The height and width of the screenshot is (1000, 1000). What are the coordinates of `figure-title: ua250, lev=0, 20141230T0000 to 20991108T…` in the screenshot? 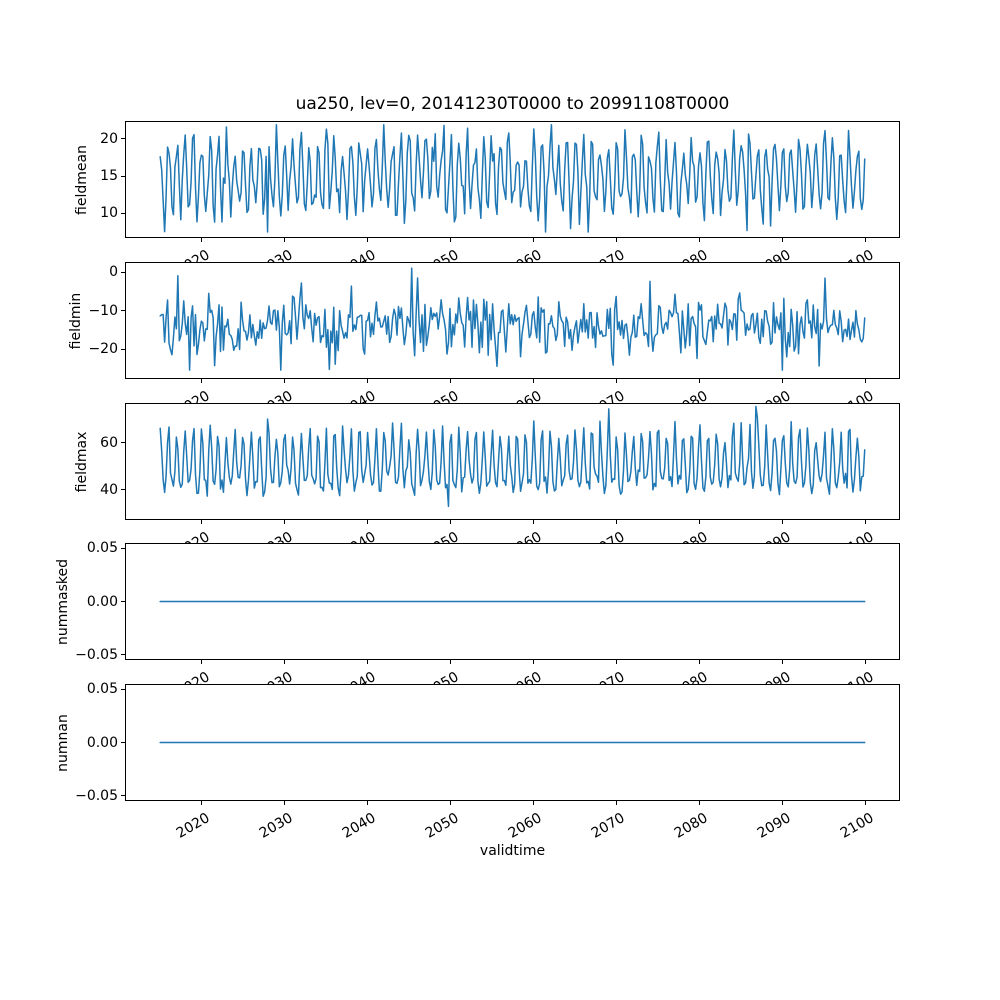 It's located at (512, 104).